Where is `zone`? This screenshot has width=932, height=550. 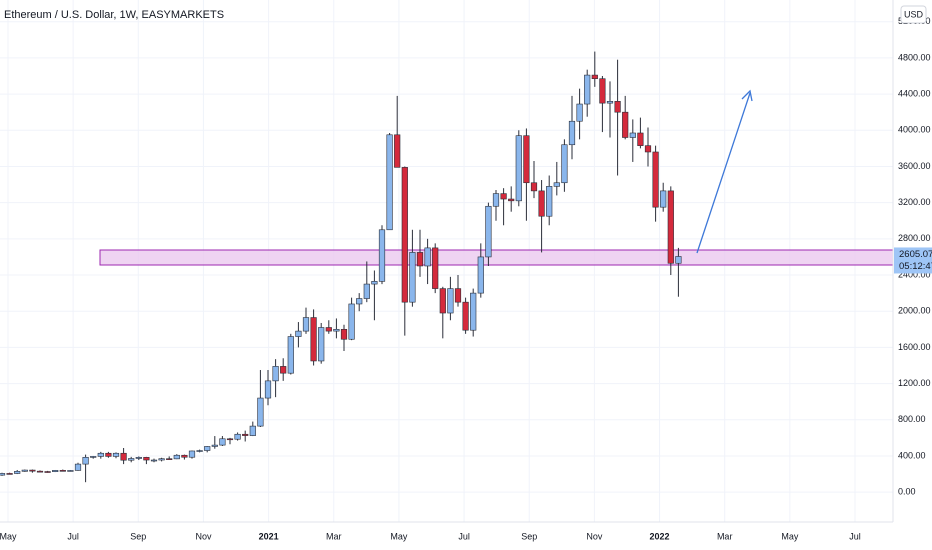
zone is located at coordinates (496, 257).